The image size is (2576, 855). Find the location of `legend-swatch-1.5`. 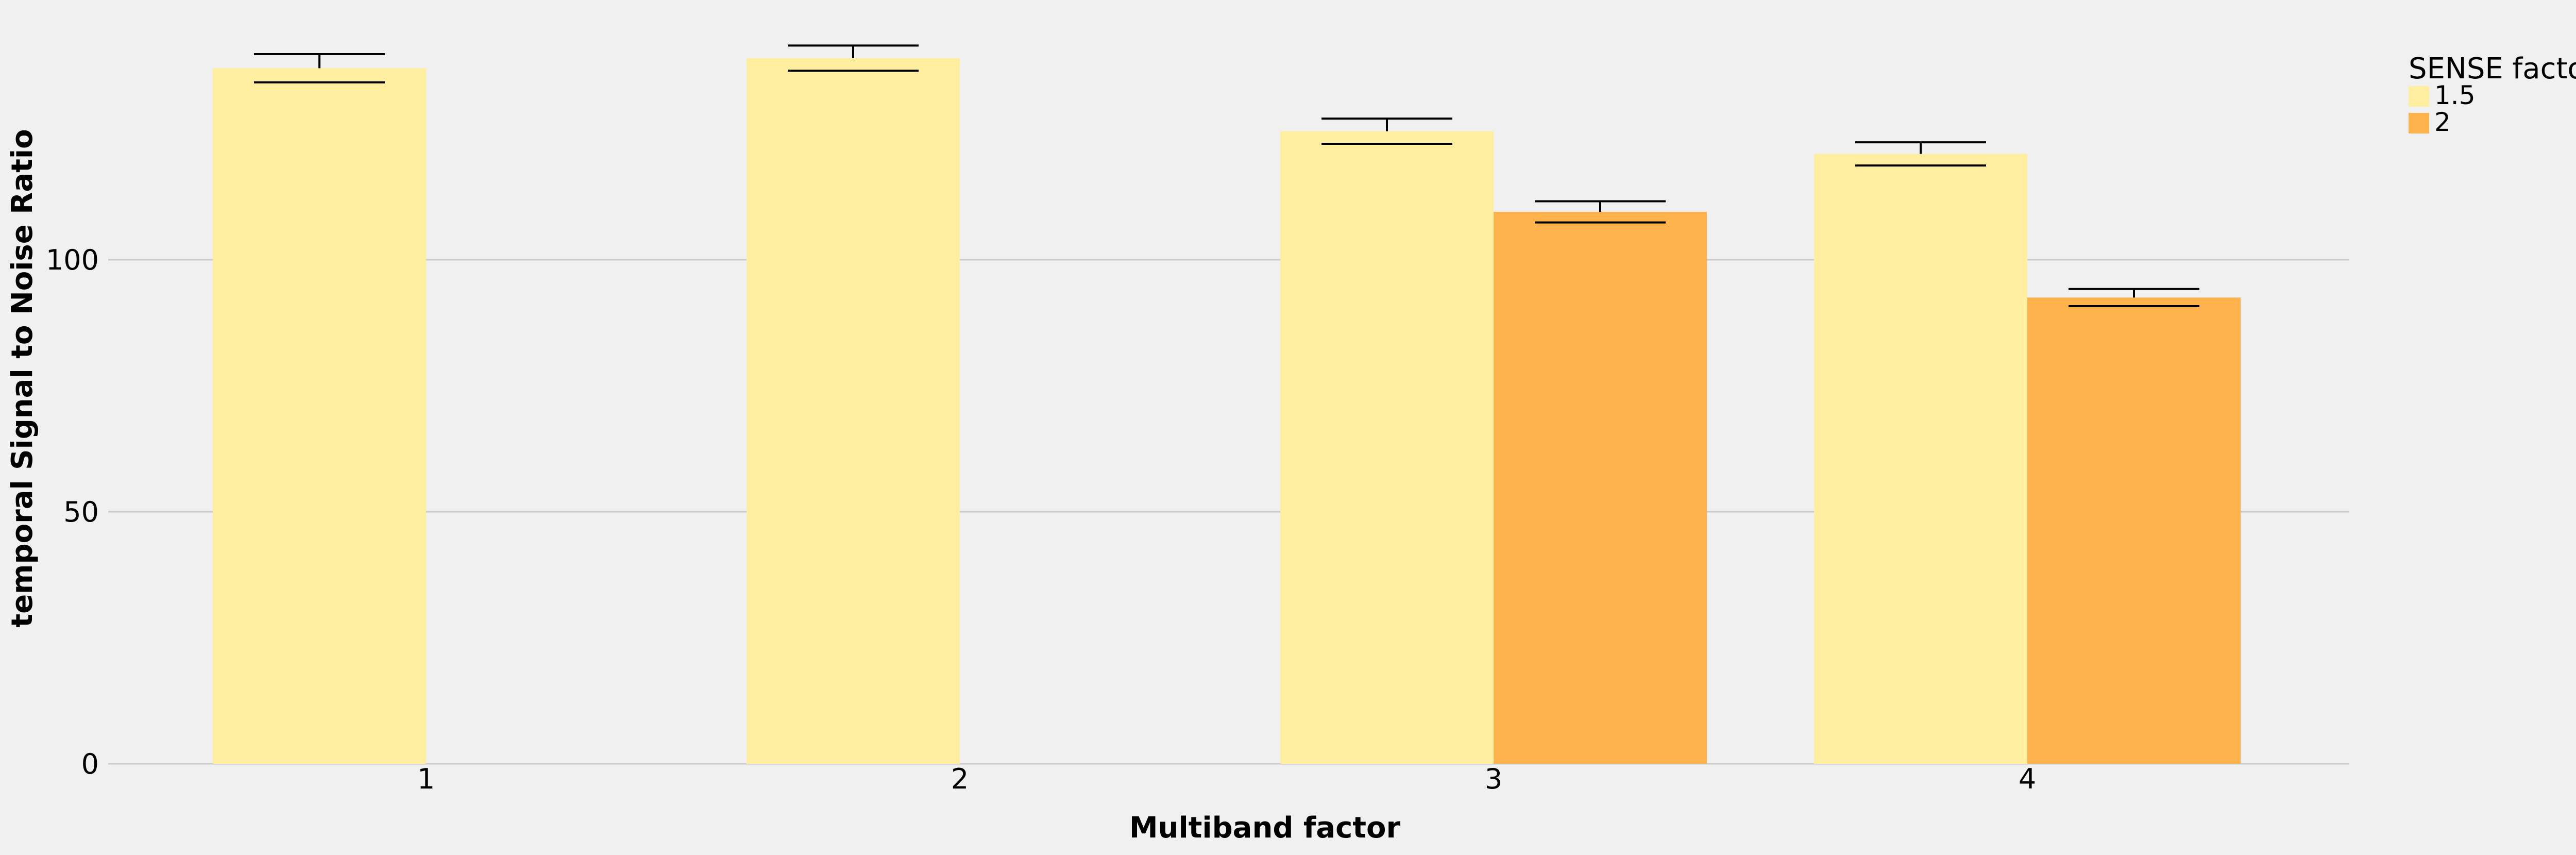

legend-swatch-1.5 is located at coordinates (2419, 96).